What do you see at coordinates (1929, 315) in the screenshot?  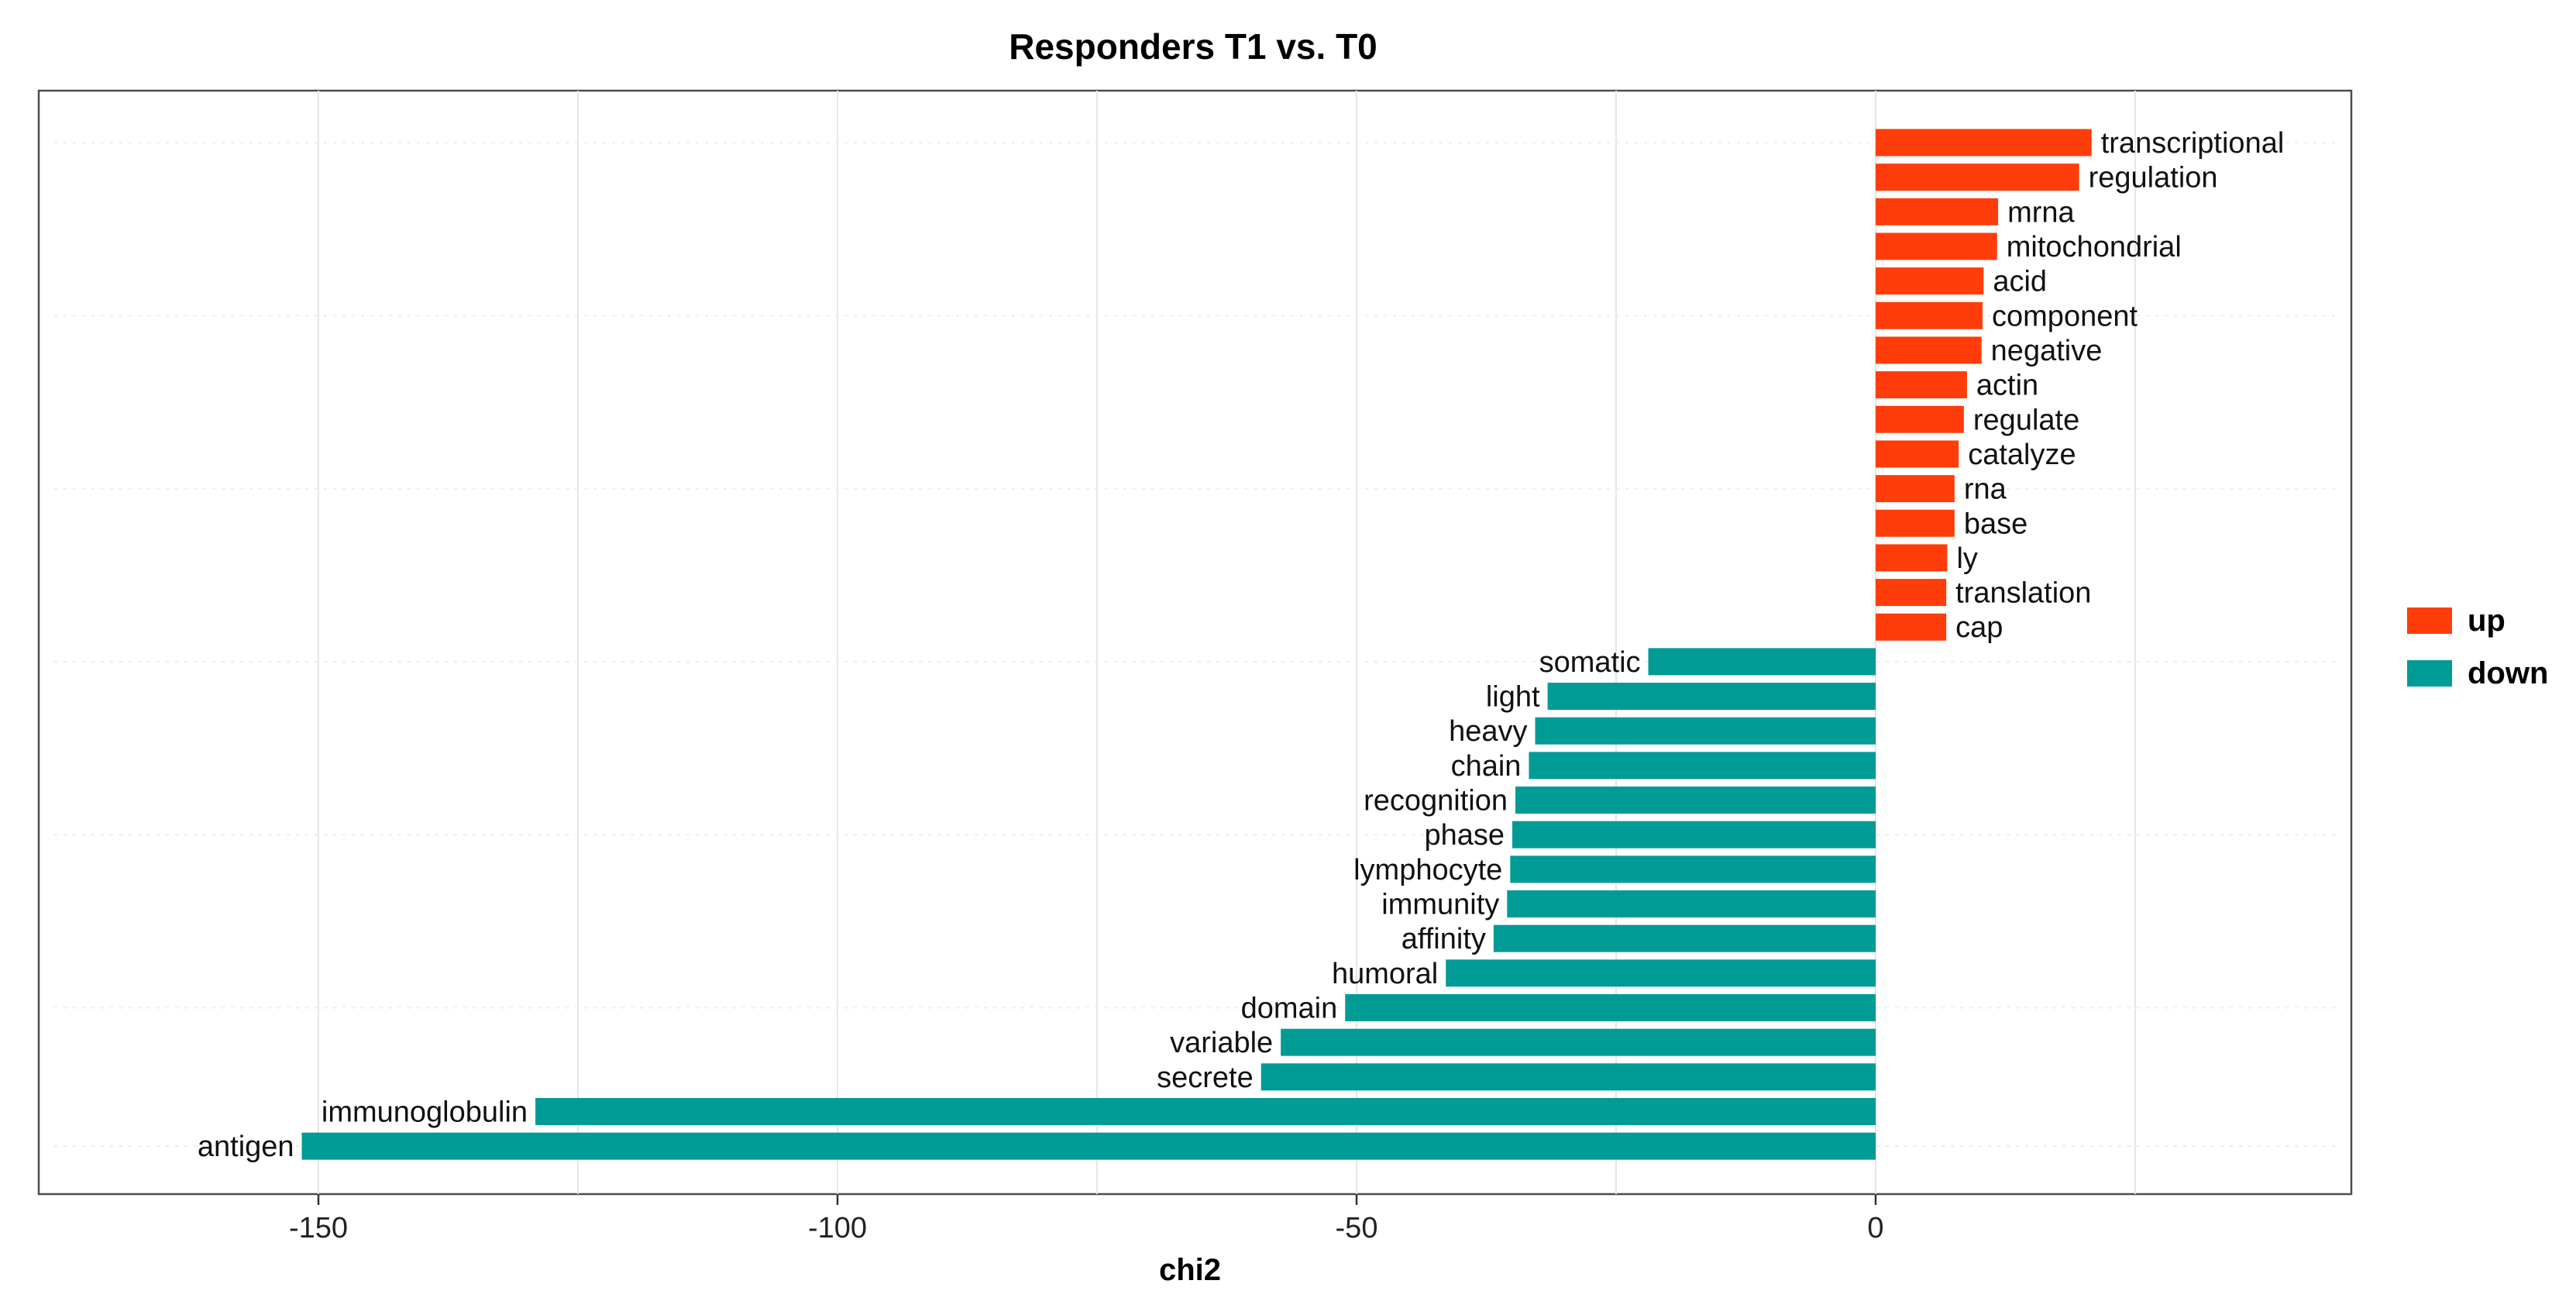 I see `bar-component` at bounding box center [1929, 315].